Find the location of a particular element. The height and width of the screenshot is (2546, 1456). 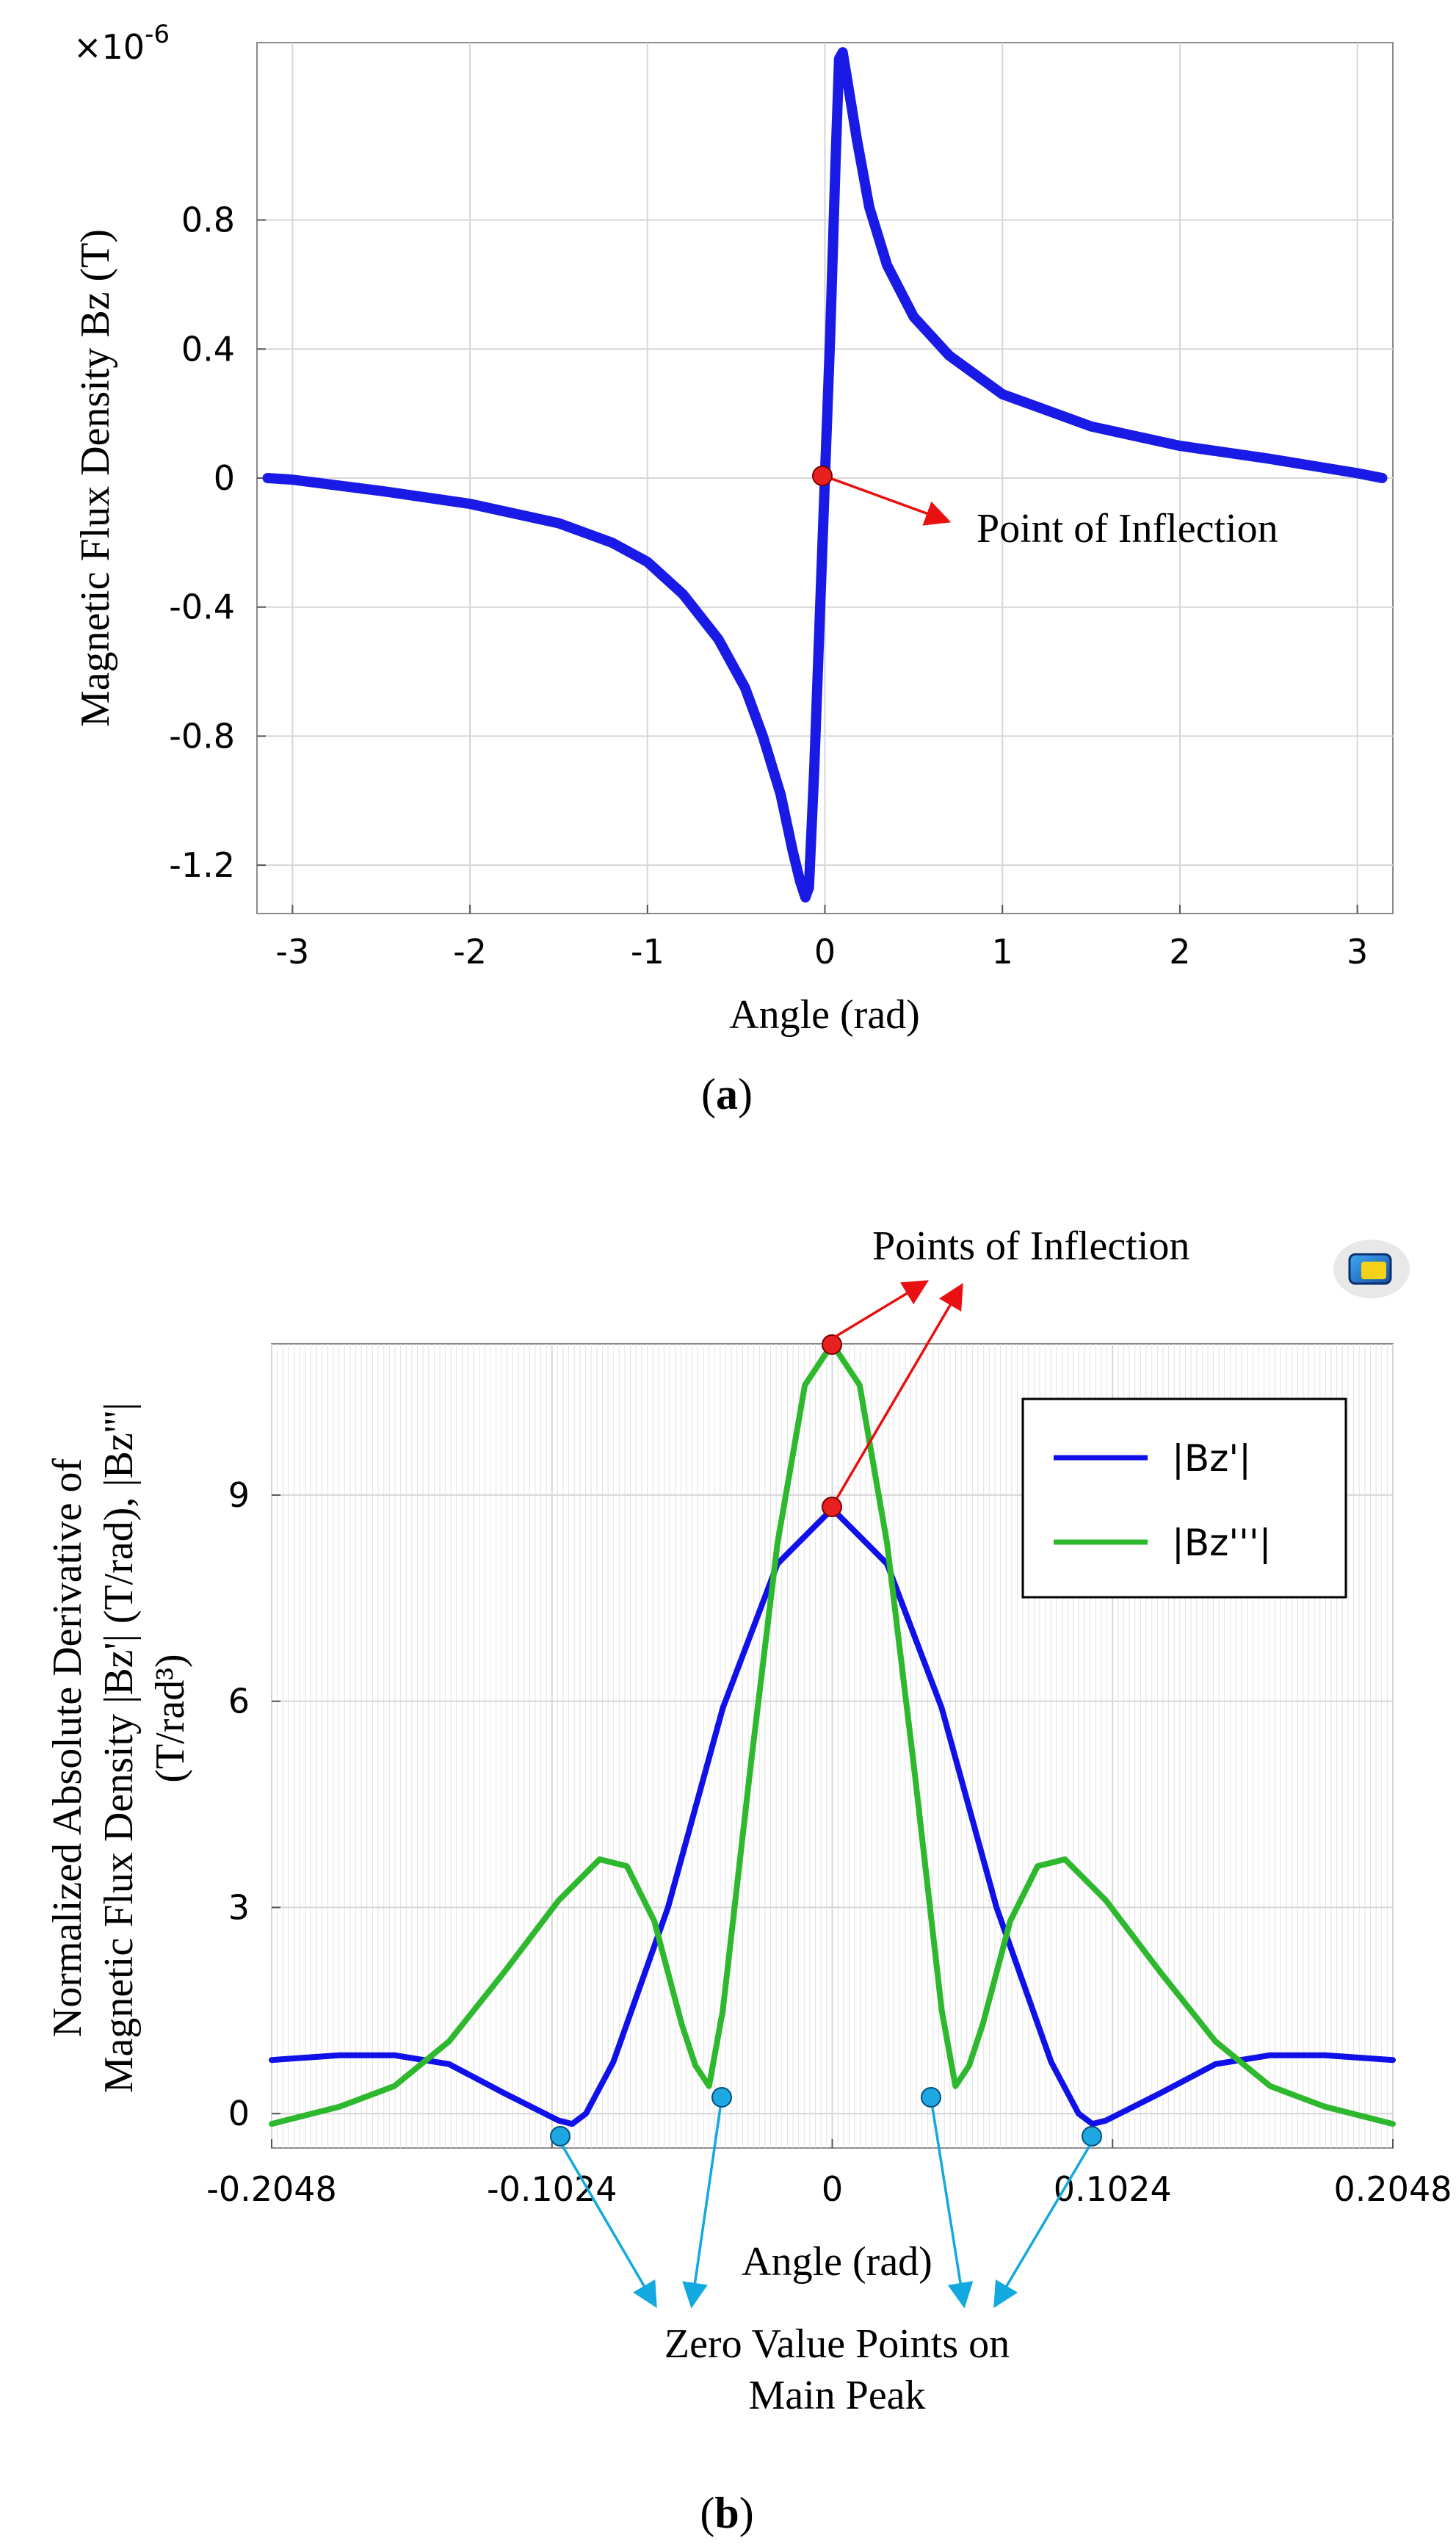

x-tick-label: 0.2048 is located at coordinates (1393, 2189).